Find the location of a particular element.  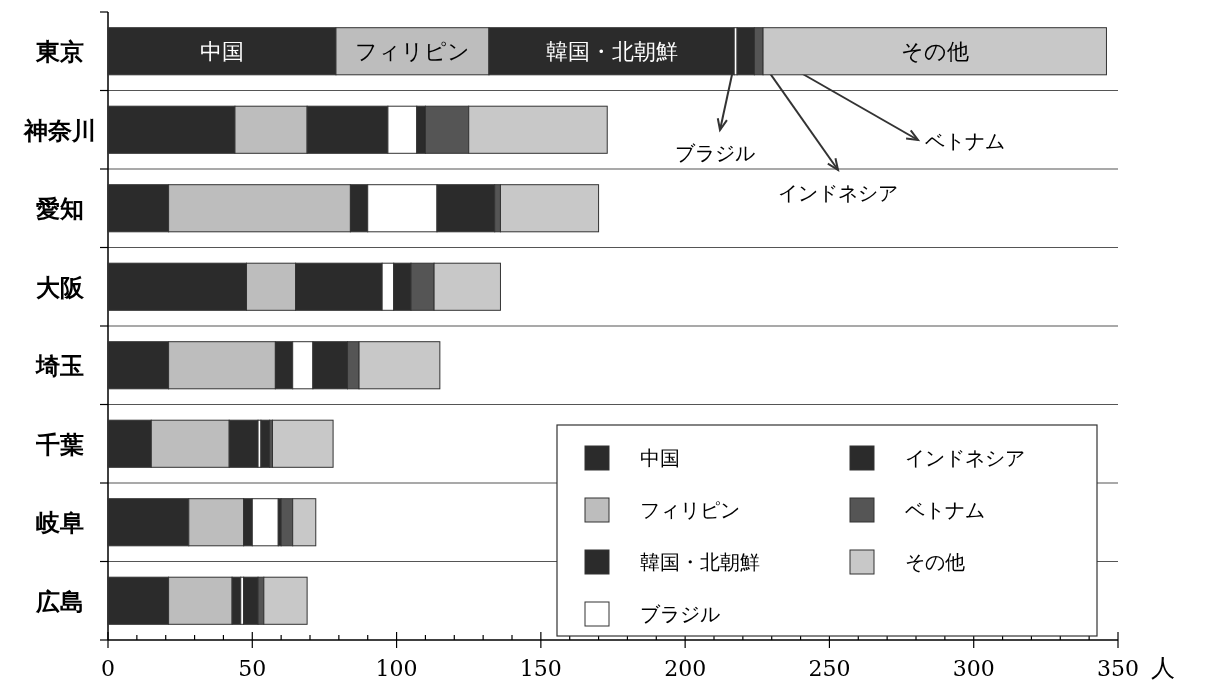

y-tick-label: 大阪 is located at coordinates (60, 287).